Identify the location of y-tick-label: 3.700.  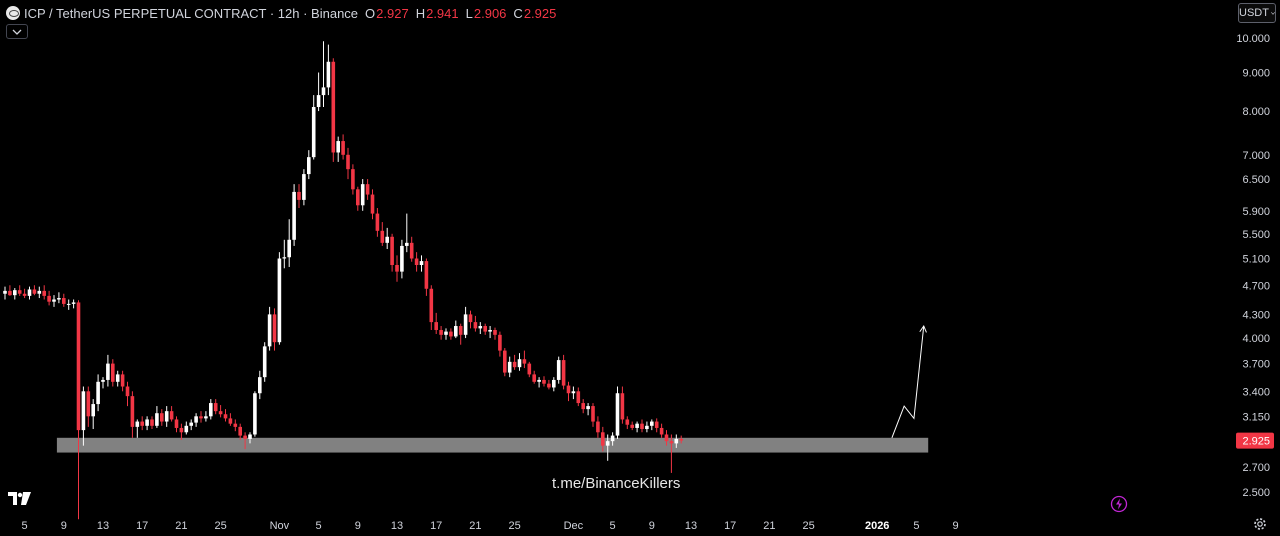
(1256, 365).